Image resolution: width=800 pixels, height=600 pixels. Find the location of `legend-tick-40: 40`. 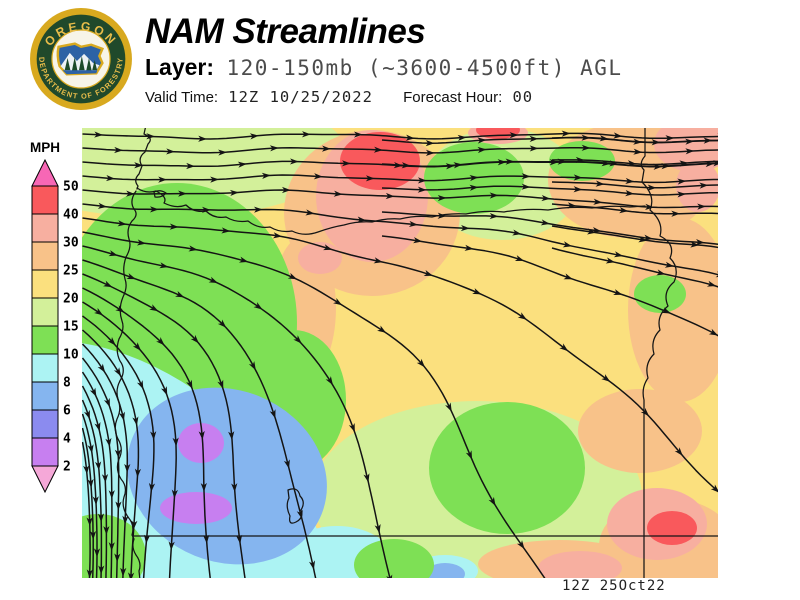

legend-tick-40: 40 is located at coordinates (71, 215).